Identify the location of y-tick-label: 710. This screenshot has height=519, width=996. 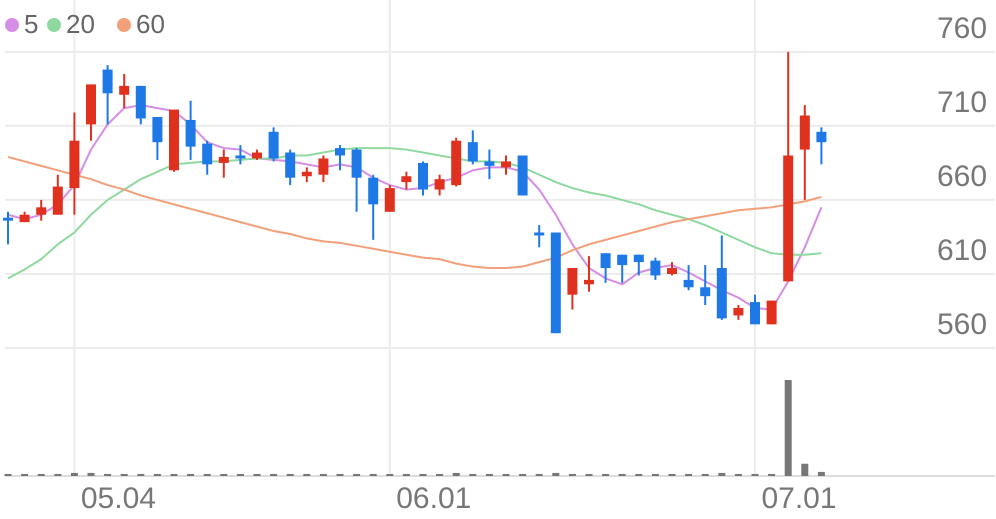
(962, 102).